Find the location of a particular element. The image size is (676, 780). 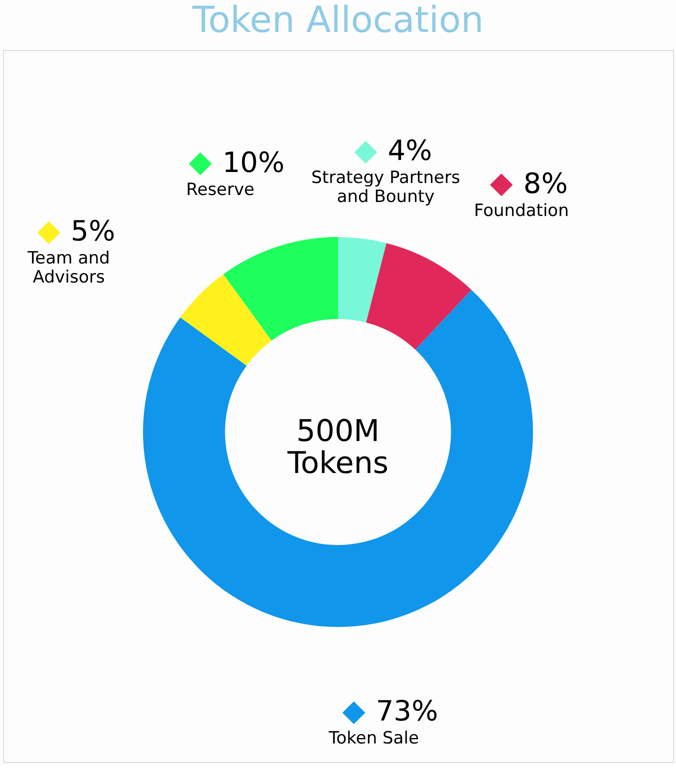

legend-label: Token Sale is located at coordinates (373, 738).